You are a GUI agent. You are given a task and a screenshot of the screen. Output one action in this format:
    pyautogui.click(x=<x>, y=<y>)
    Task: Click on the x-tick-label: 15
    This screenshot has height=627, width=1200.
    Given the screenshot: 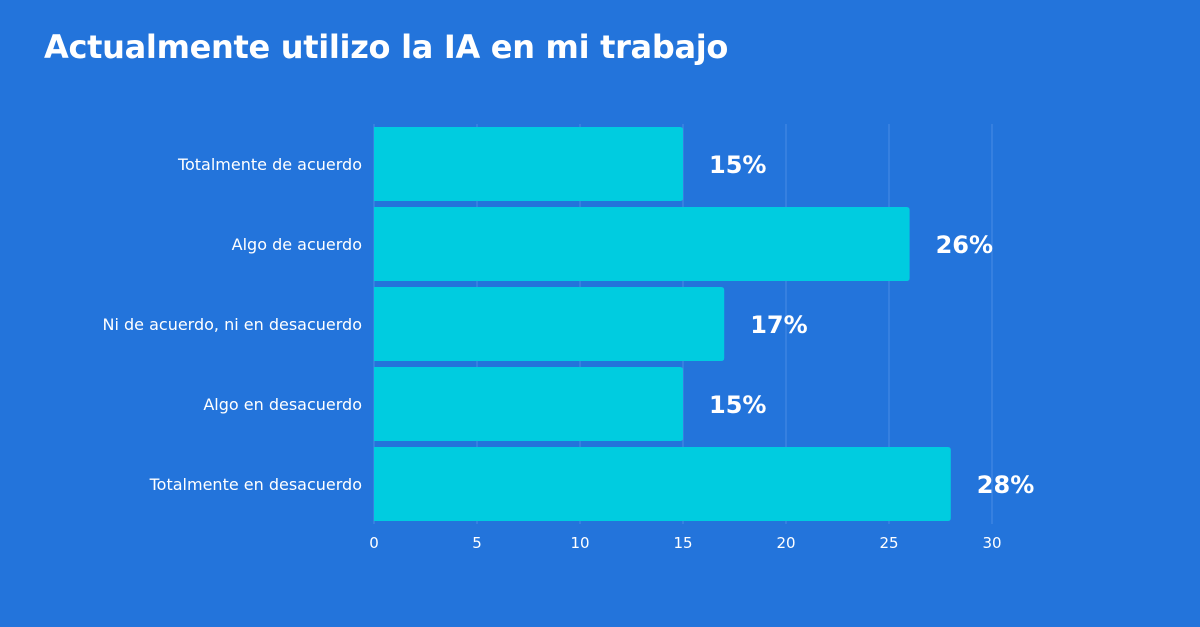 What is the action you would take?
    pyautogui.click(x=682, y=543)
    